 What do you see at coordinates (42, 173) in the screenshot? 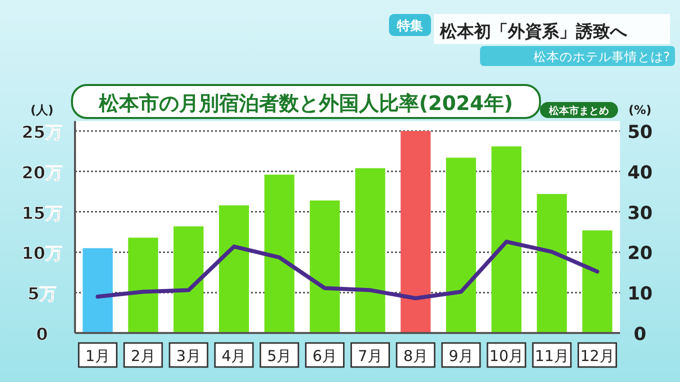
I see `y-tick-label: 20万` at bounding box center [42, 173].